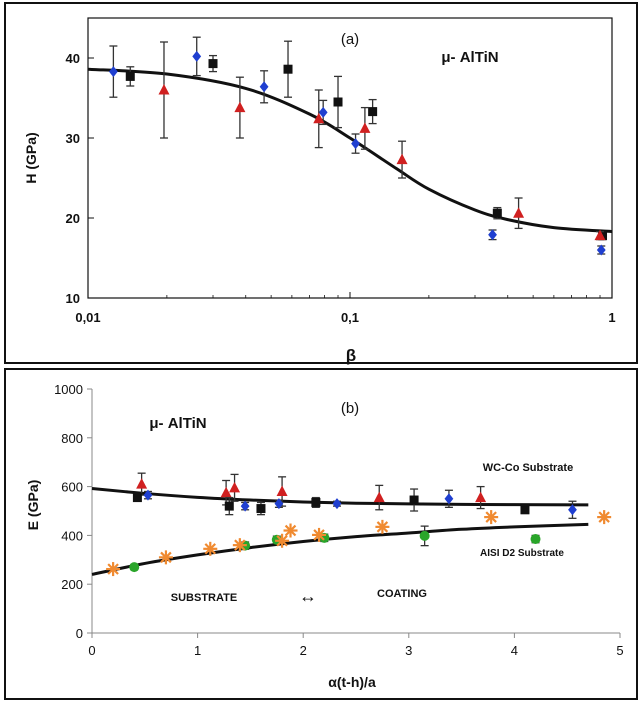  What do you see at coordinates (481, 497) in the screenshot?
I see `data-point-b-s0-p5` at bounding box center [481, 497].